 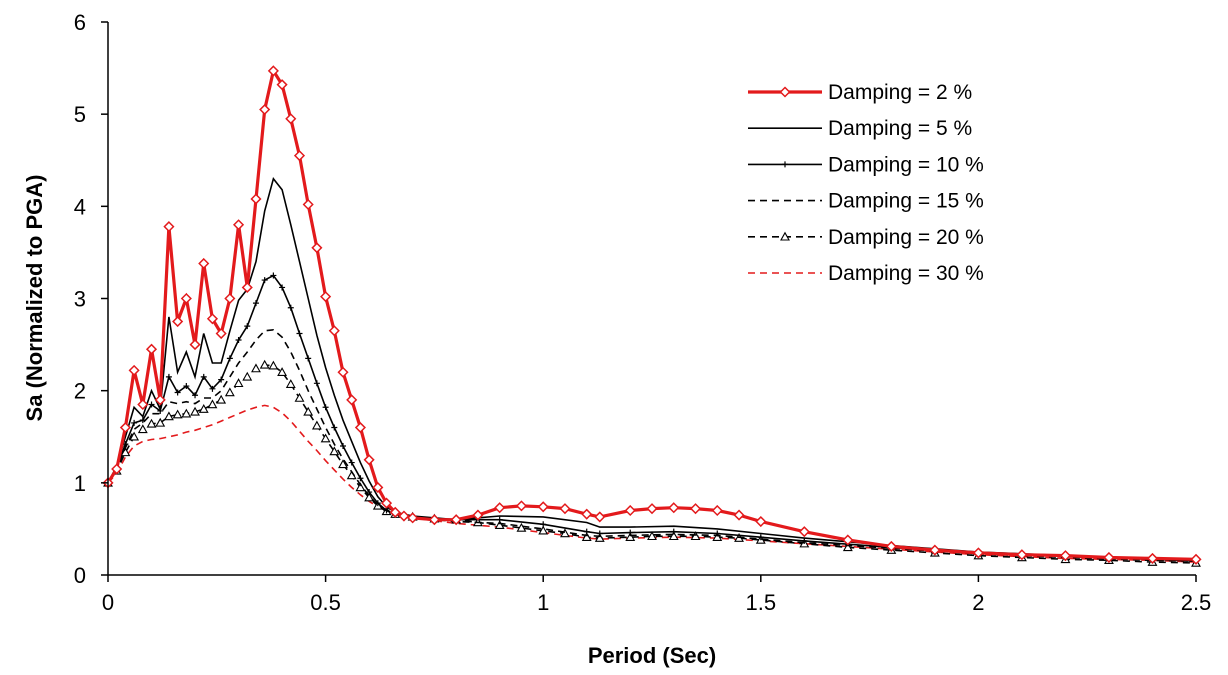 I want to click on legend-item: Damping = 15 %, so click(x=866, y=201).